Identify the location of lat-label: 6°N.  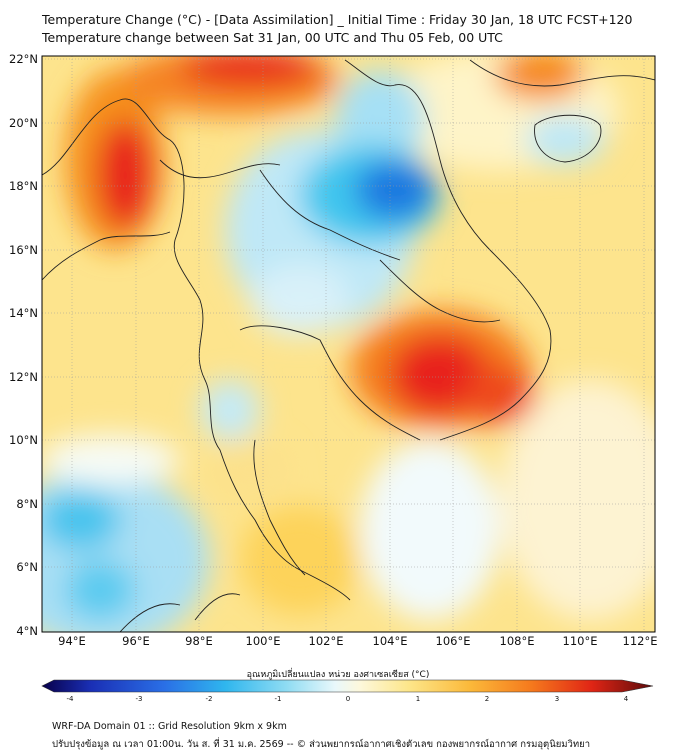
(27, 567).